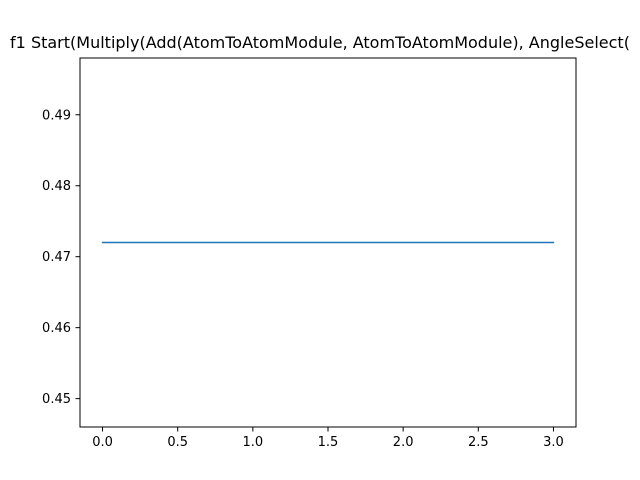 This screenshot has width=640, height=480. What do you see at coordinates (403, 442) in the screenshot?
I see `x-tick-label: 2.0` at bounding box center [403, 442].